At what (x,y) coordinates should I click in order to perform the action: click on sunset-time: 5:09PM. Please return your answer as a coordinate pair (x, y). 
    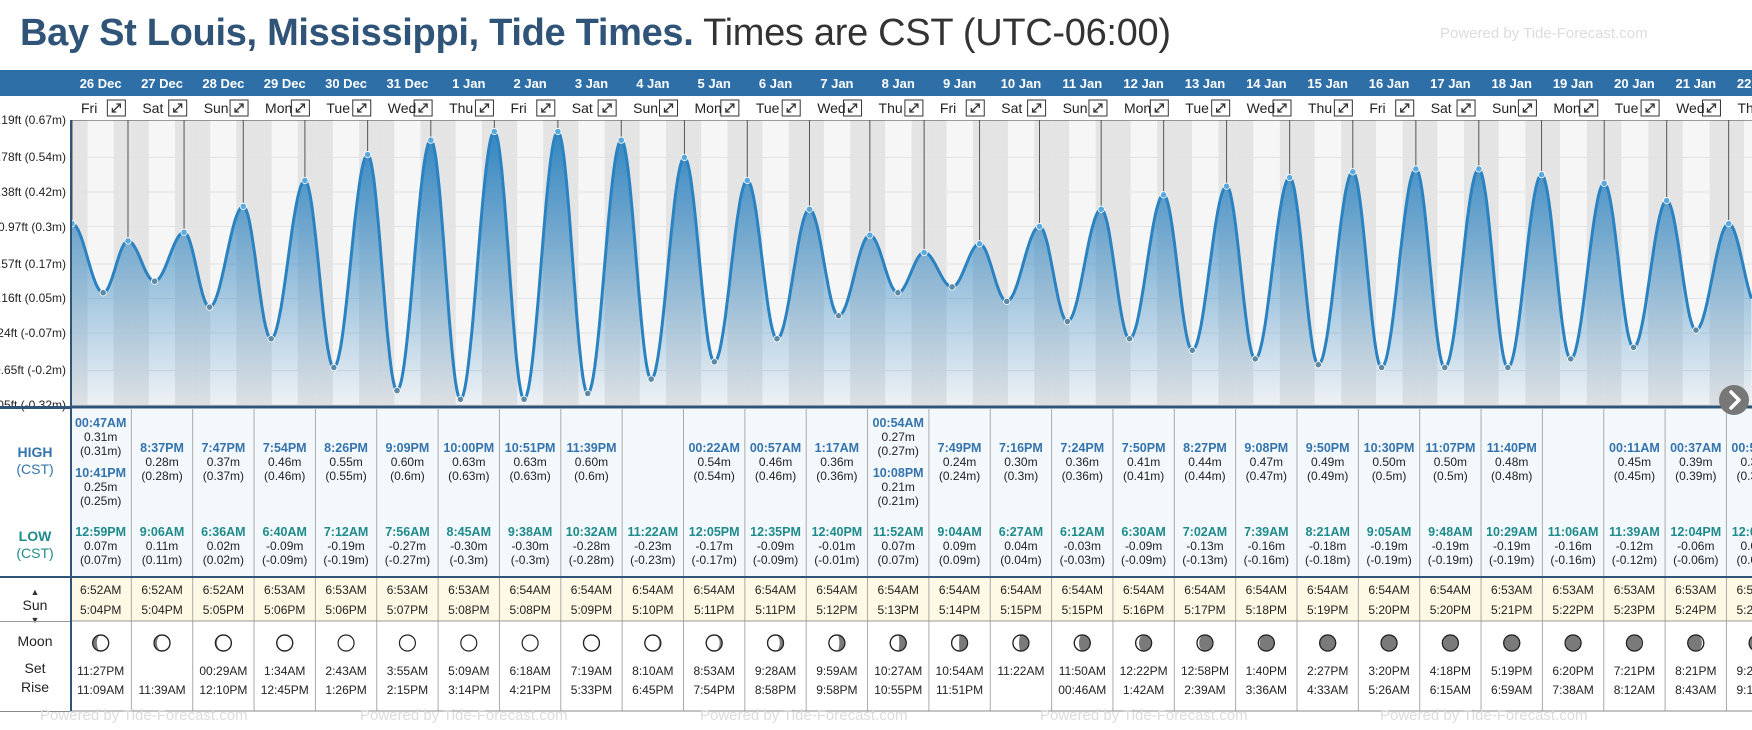
    Looking at the image, I should click on (591, 610).